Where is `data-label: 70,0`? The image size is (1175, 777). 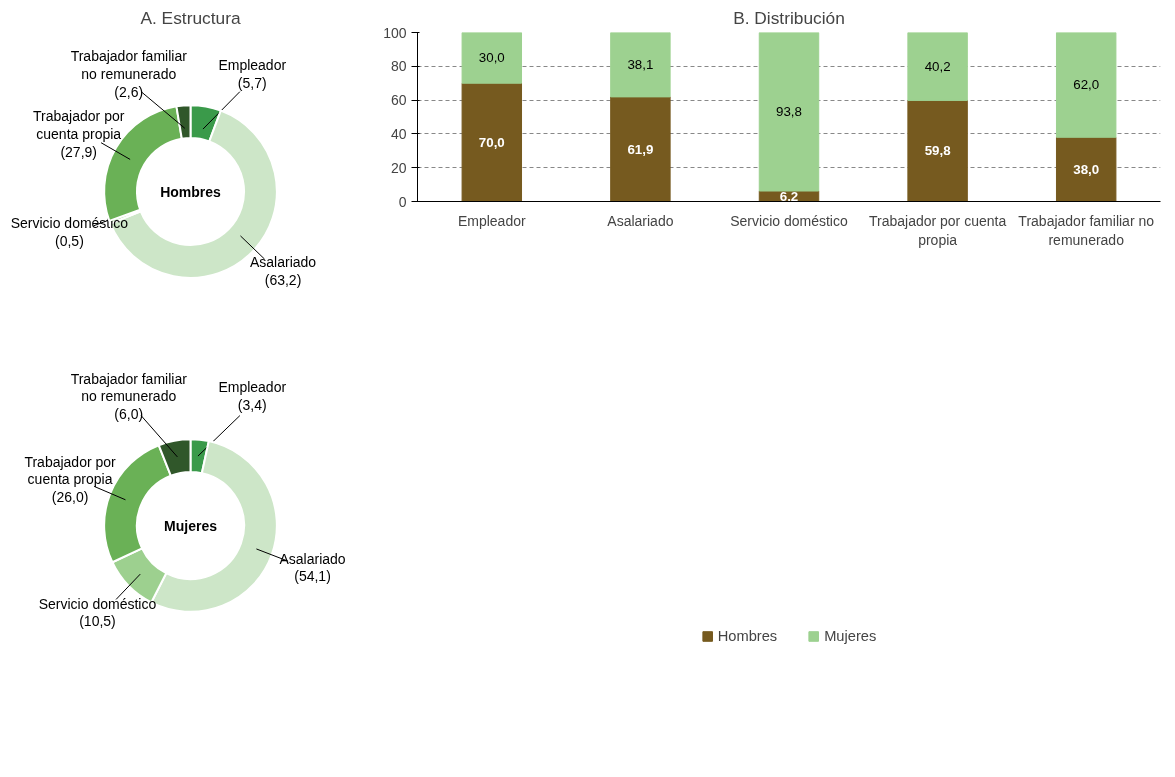
data-label: 70,0 is located at coordinates (491, 142).